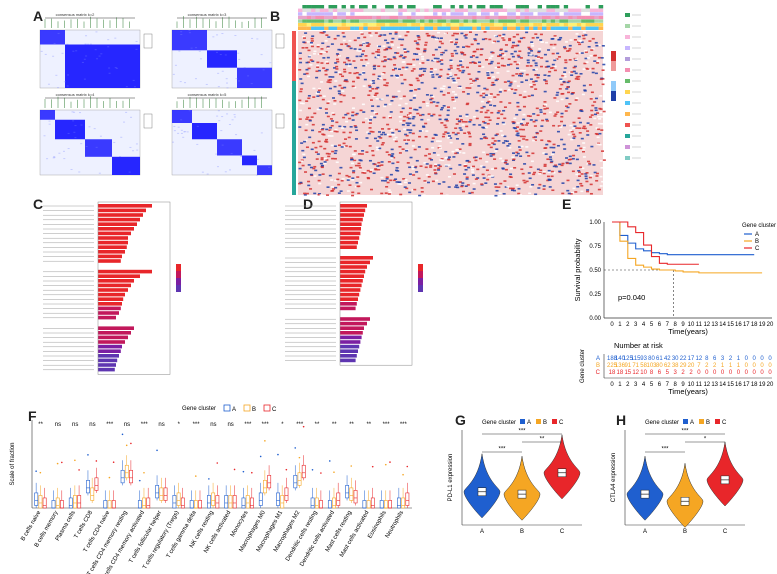 The height and width of the screenshot is (574, 777). I want to click on risk-count: 22, so click(683, 359).